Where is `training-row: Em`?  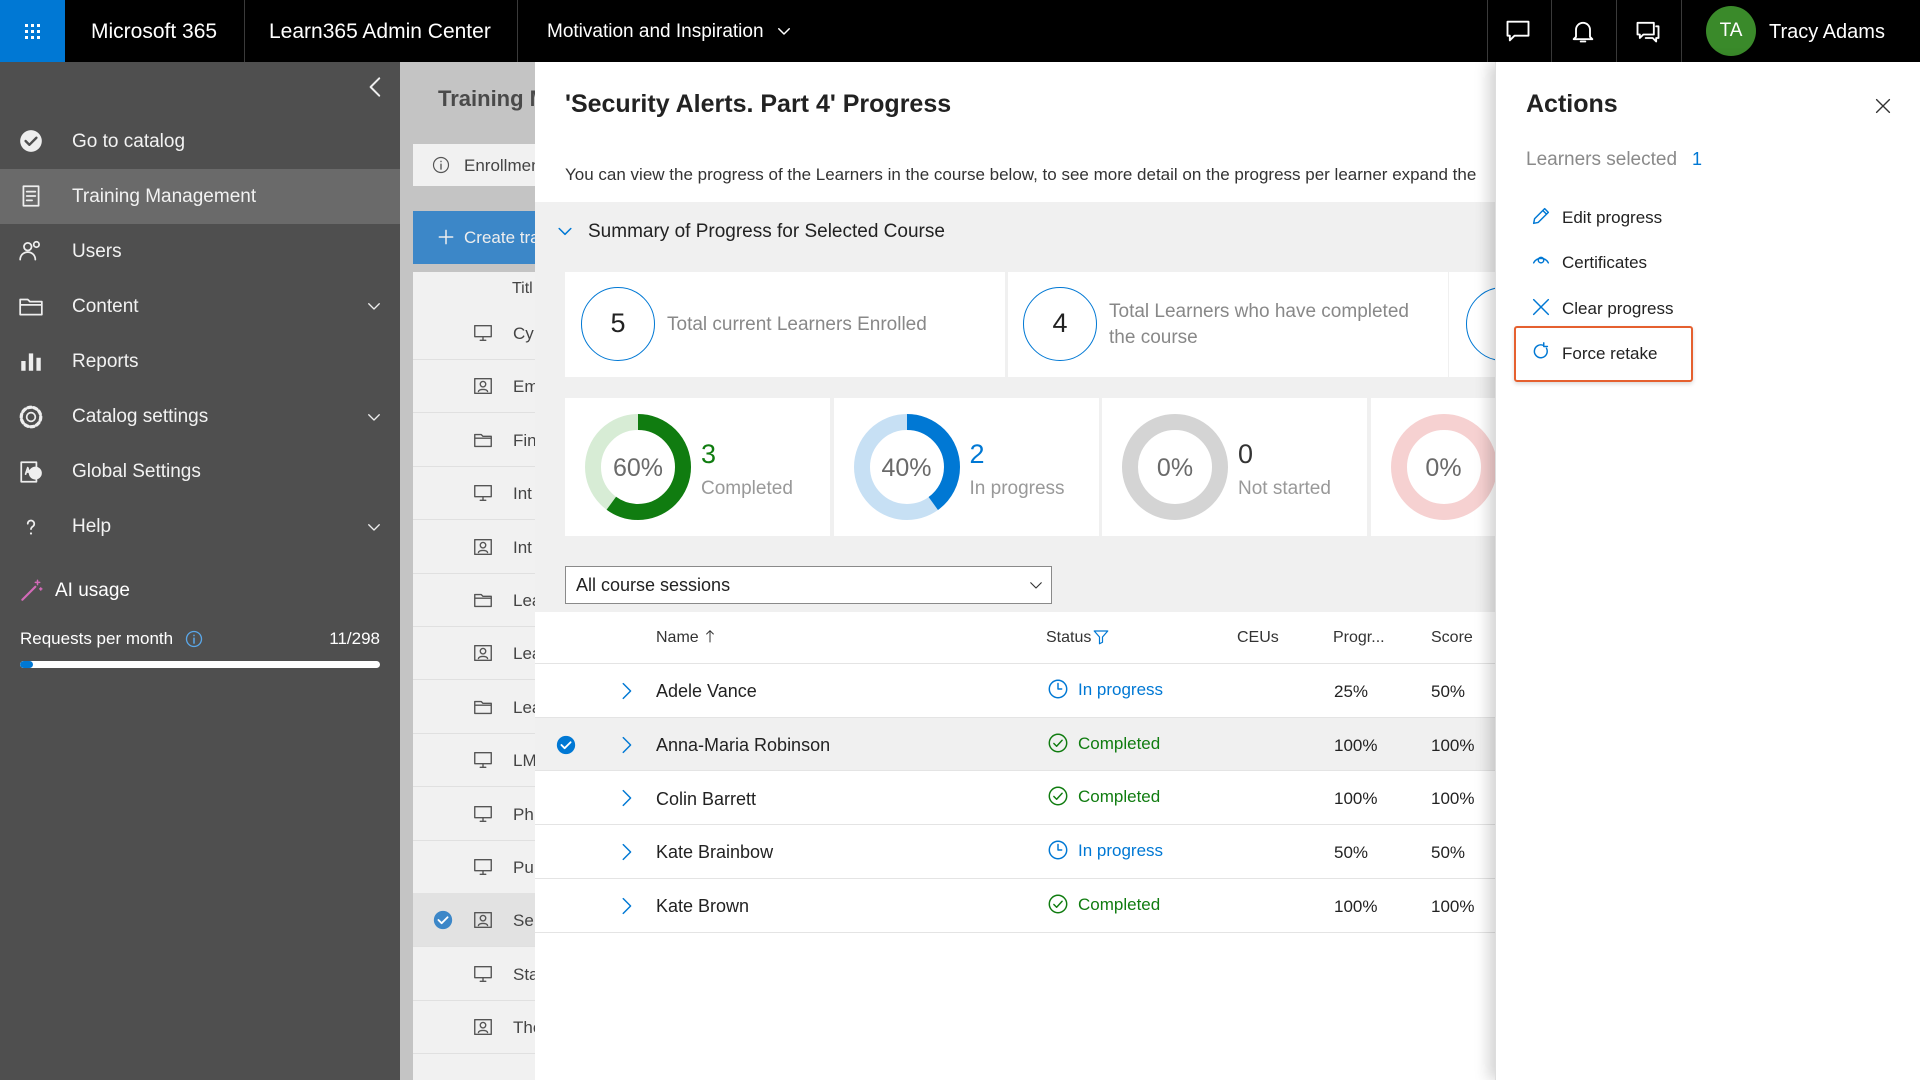
training-row: Em is located at coordinates (474, 386).